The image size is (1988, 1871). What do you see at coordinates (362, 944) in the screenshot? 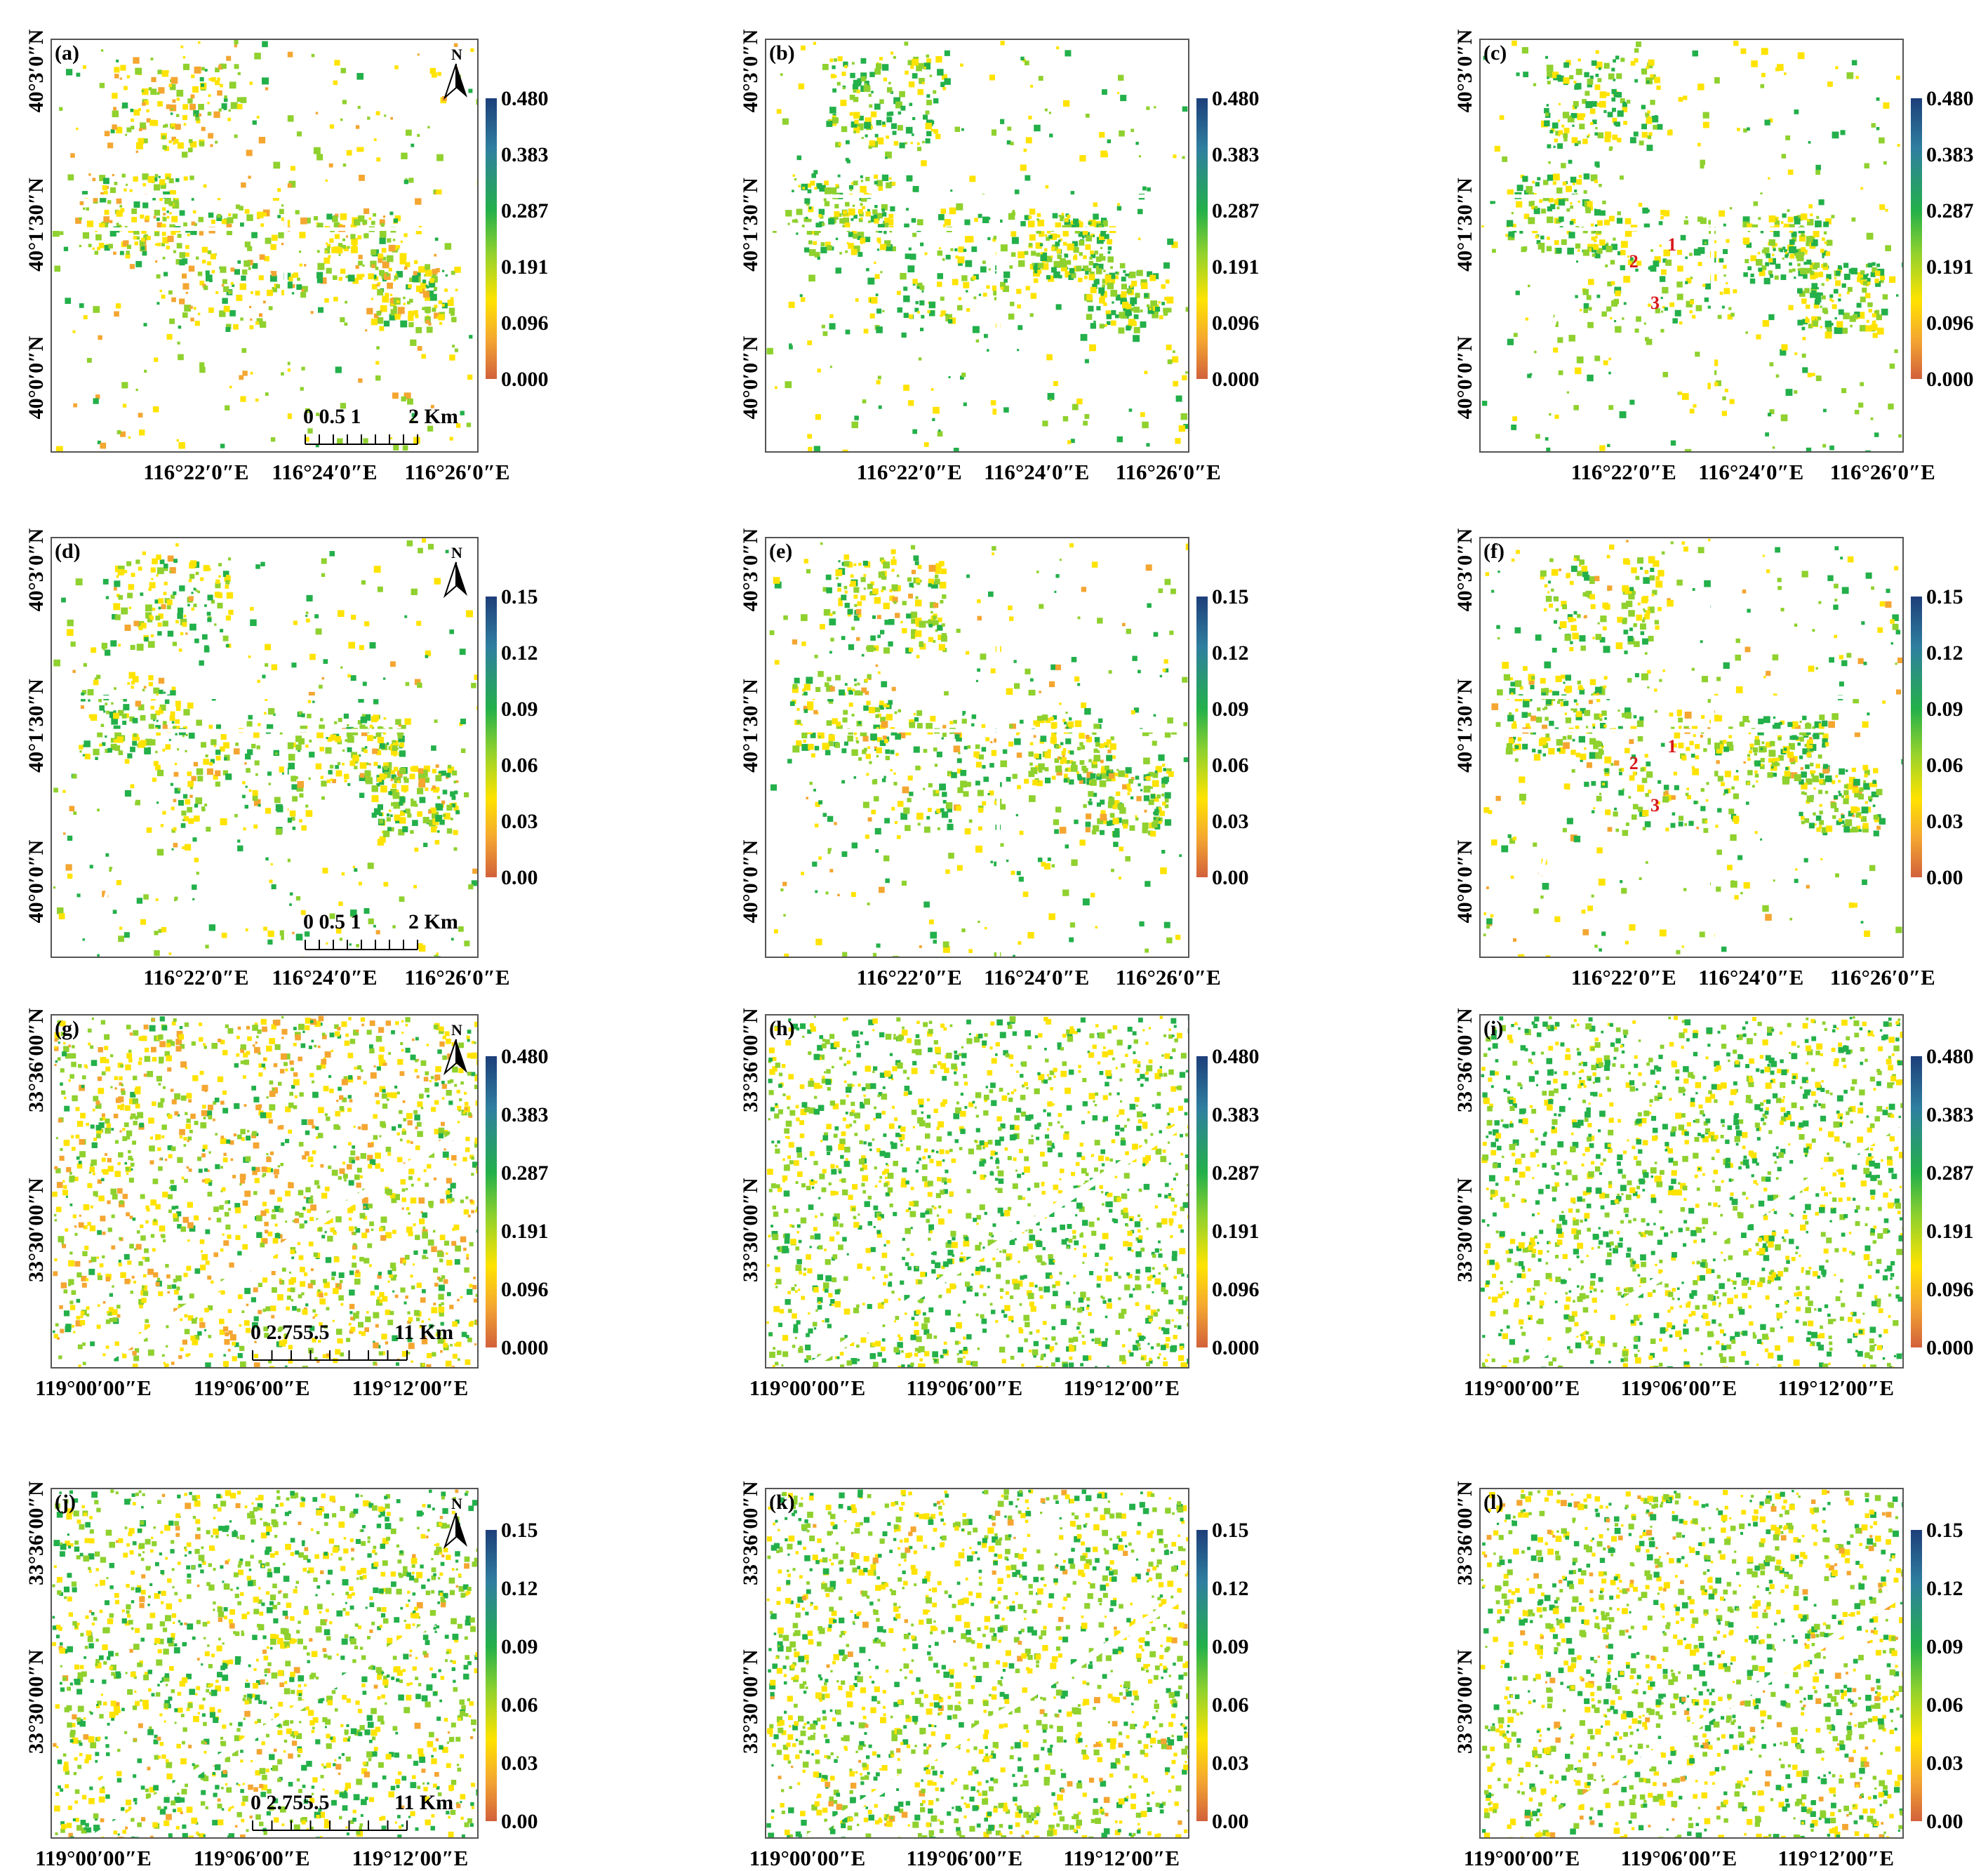
I see `scale-ticks` at bounding box center [362, 944].